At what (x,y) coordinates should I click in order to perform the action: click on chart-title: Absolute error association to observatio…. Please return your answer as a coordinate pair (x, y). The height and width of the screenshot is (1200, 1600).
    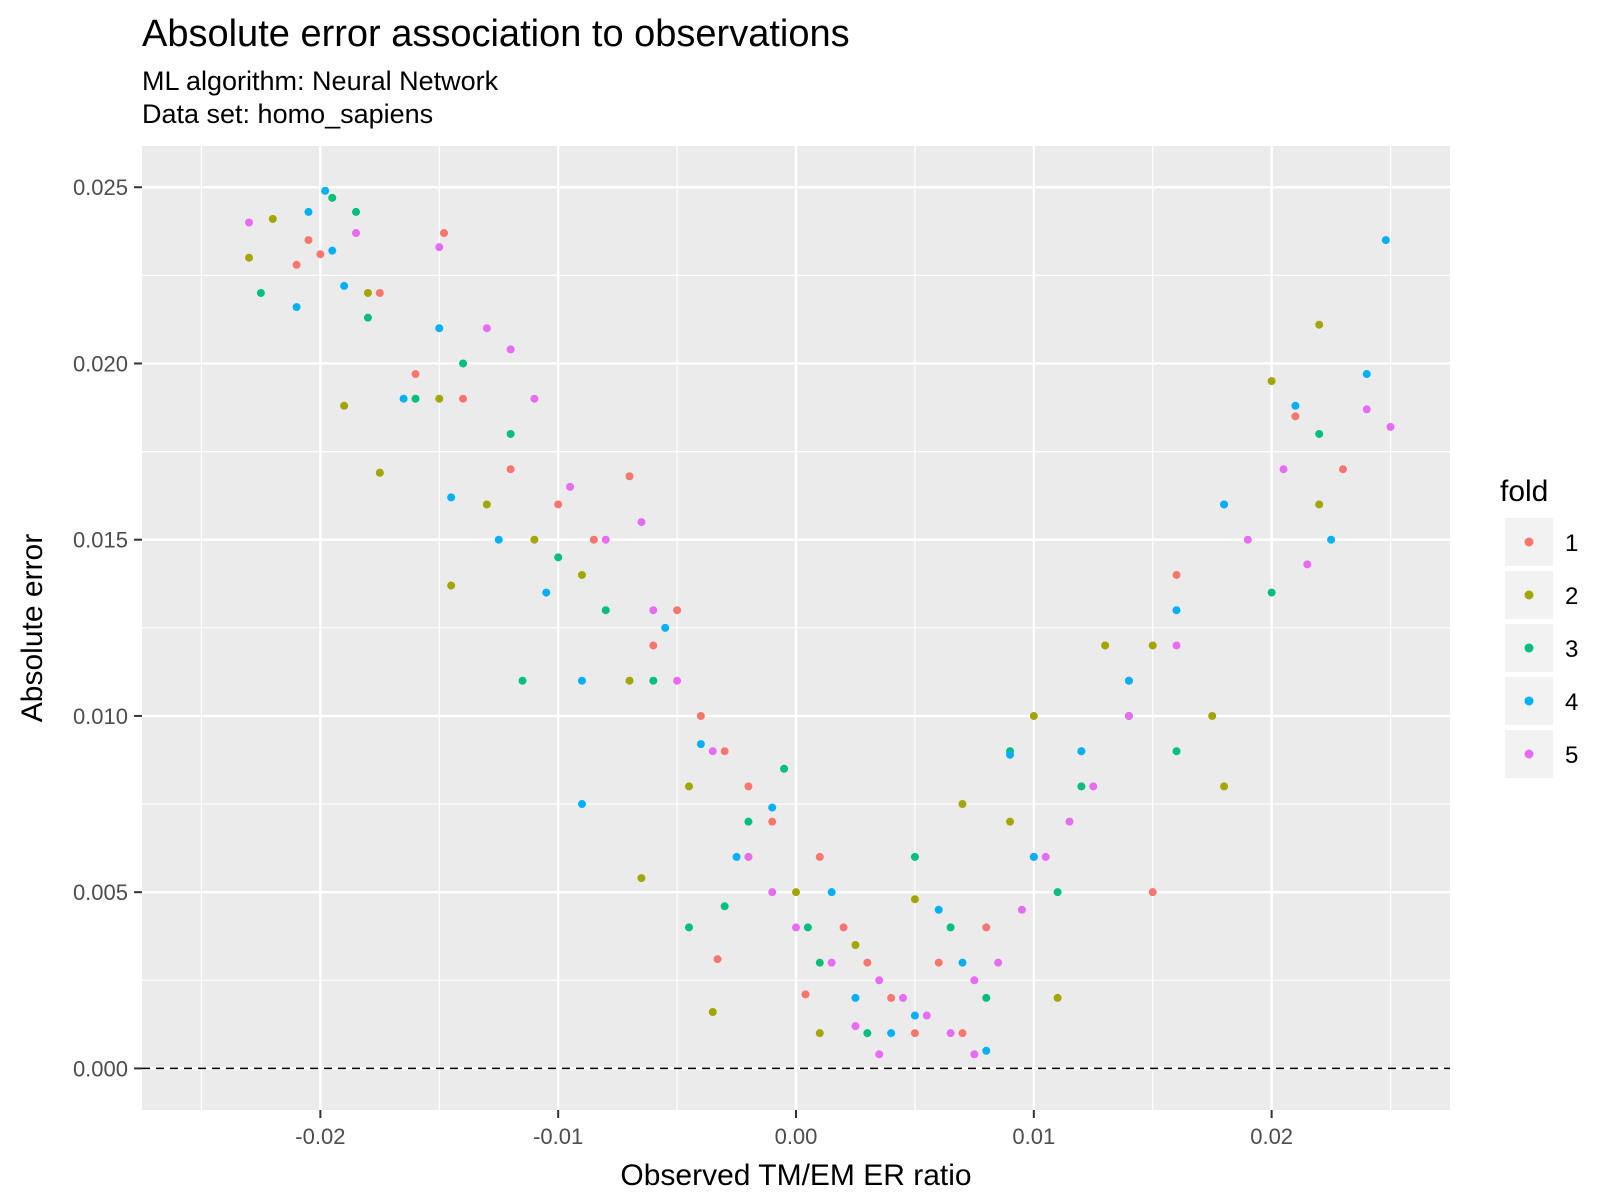
    Looking at the image, I should click on (496, 34).